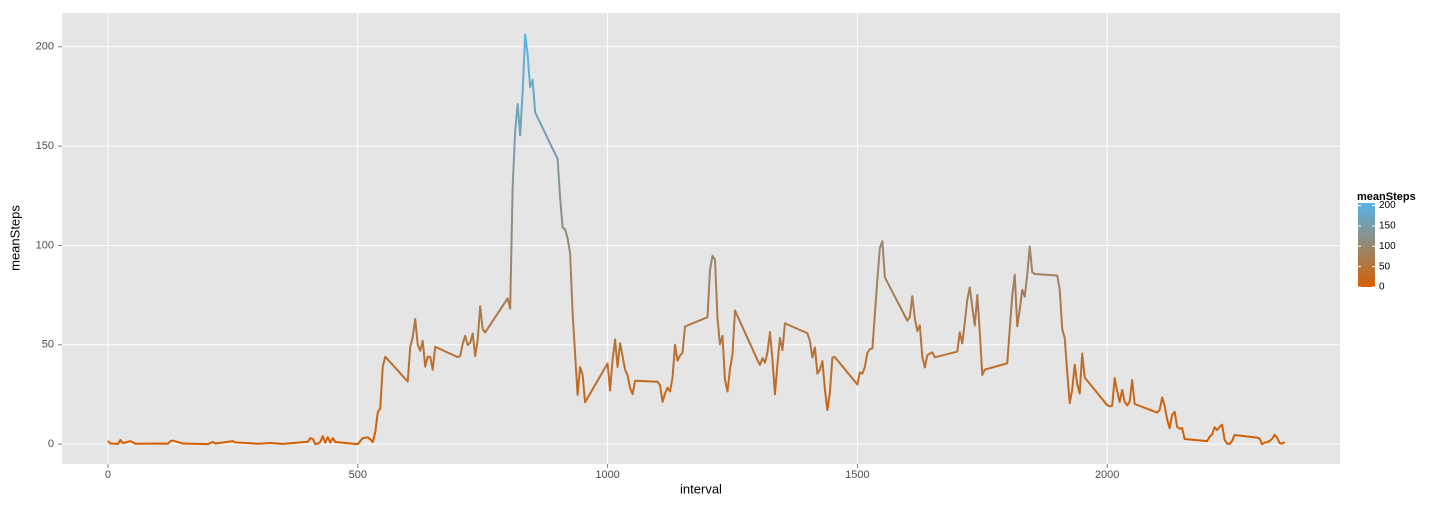  What do you see at coordinates (45, 146) in the screenshot?
I see `y-tick-label: 150` at bounding box center [45, 146].